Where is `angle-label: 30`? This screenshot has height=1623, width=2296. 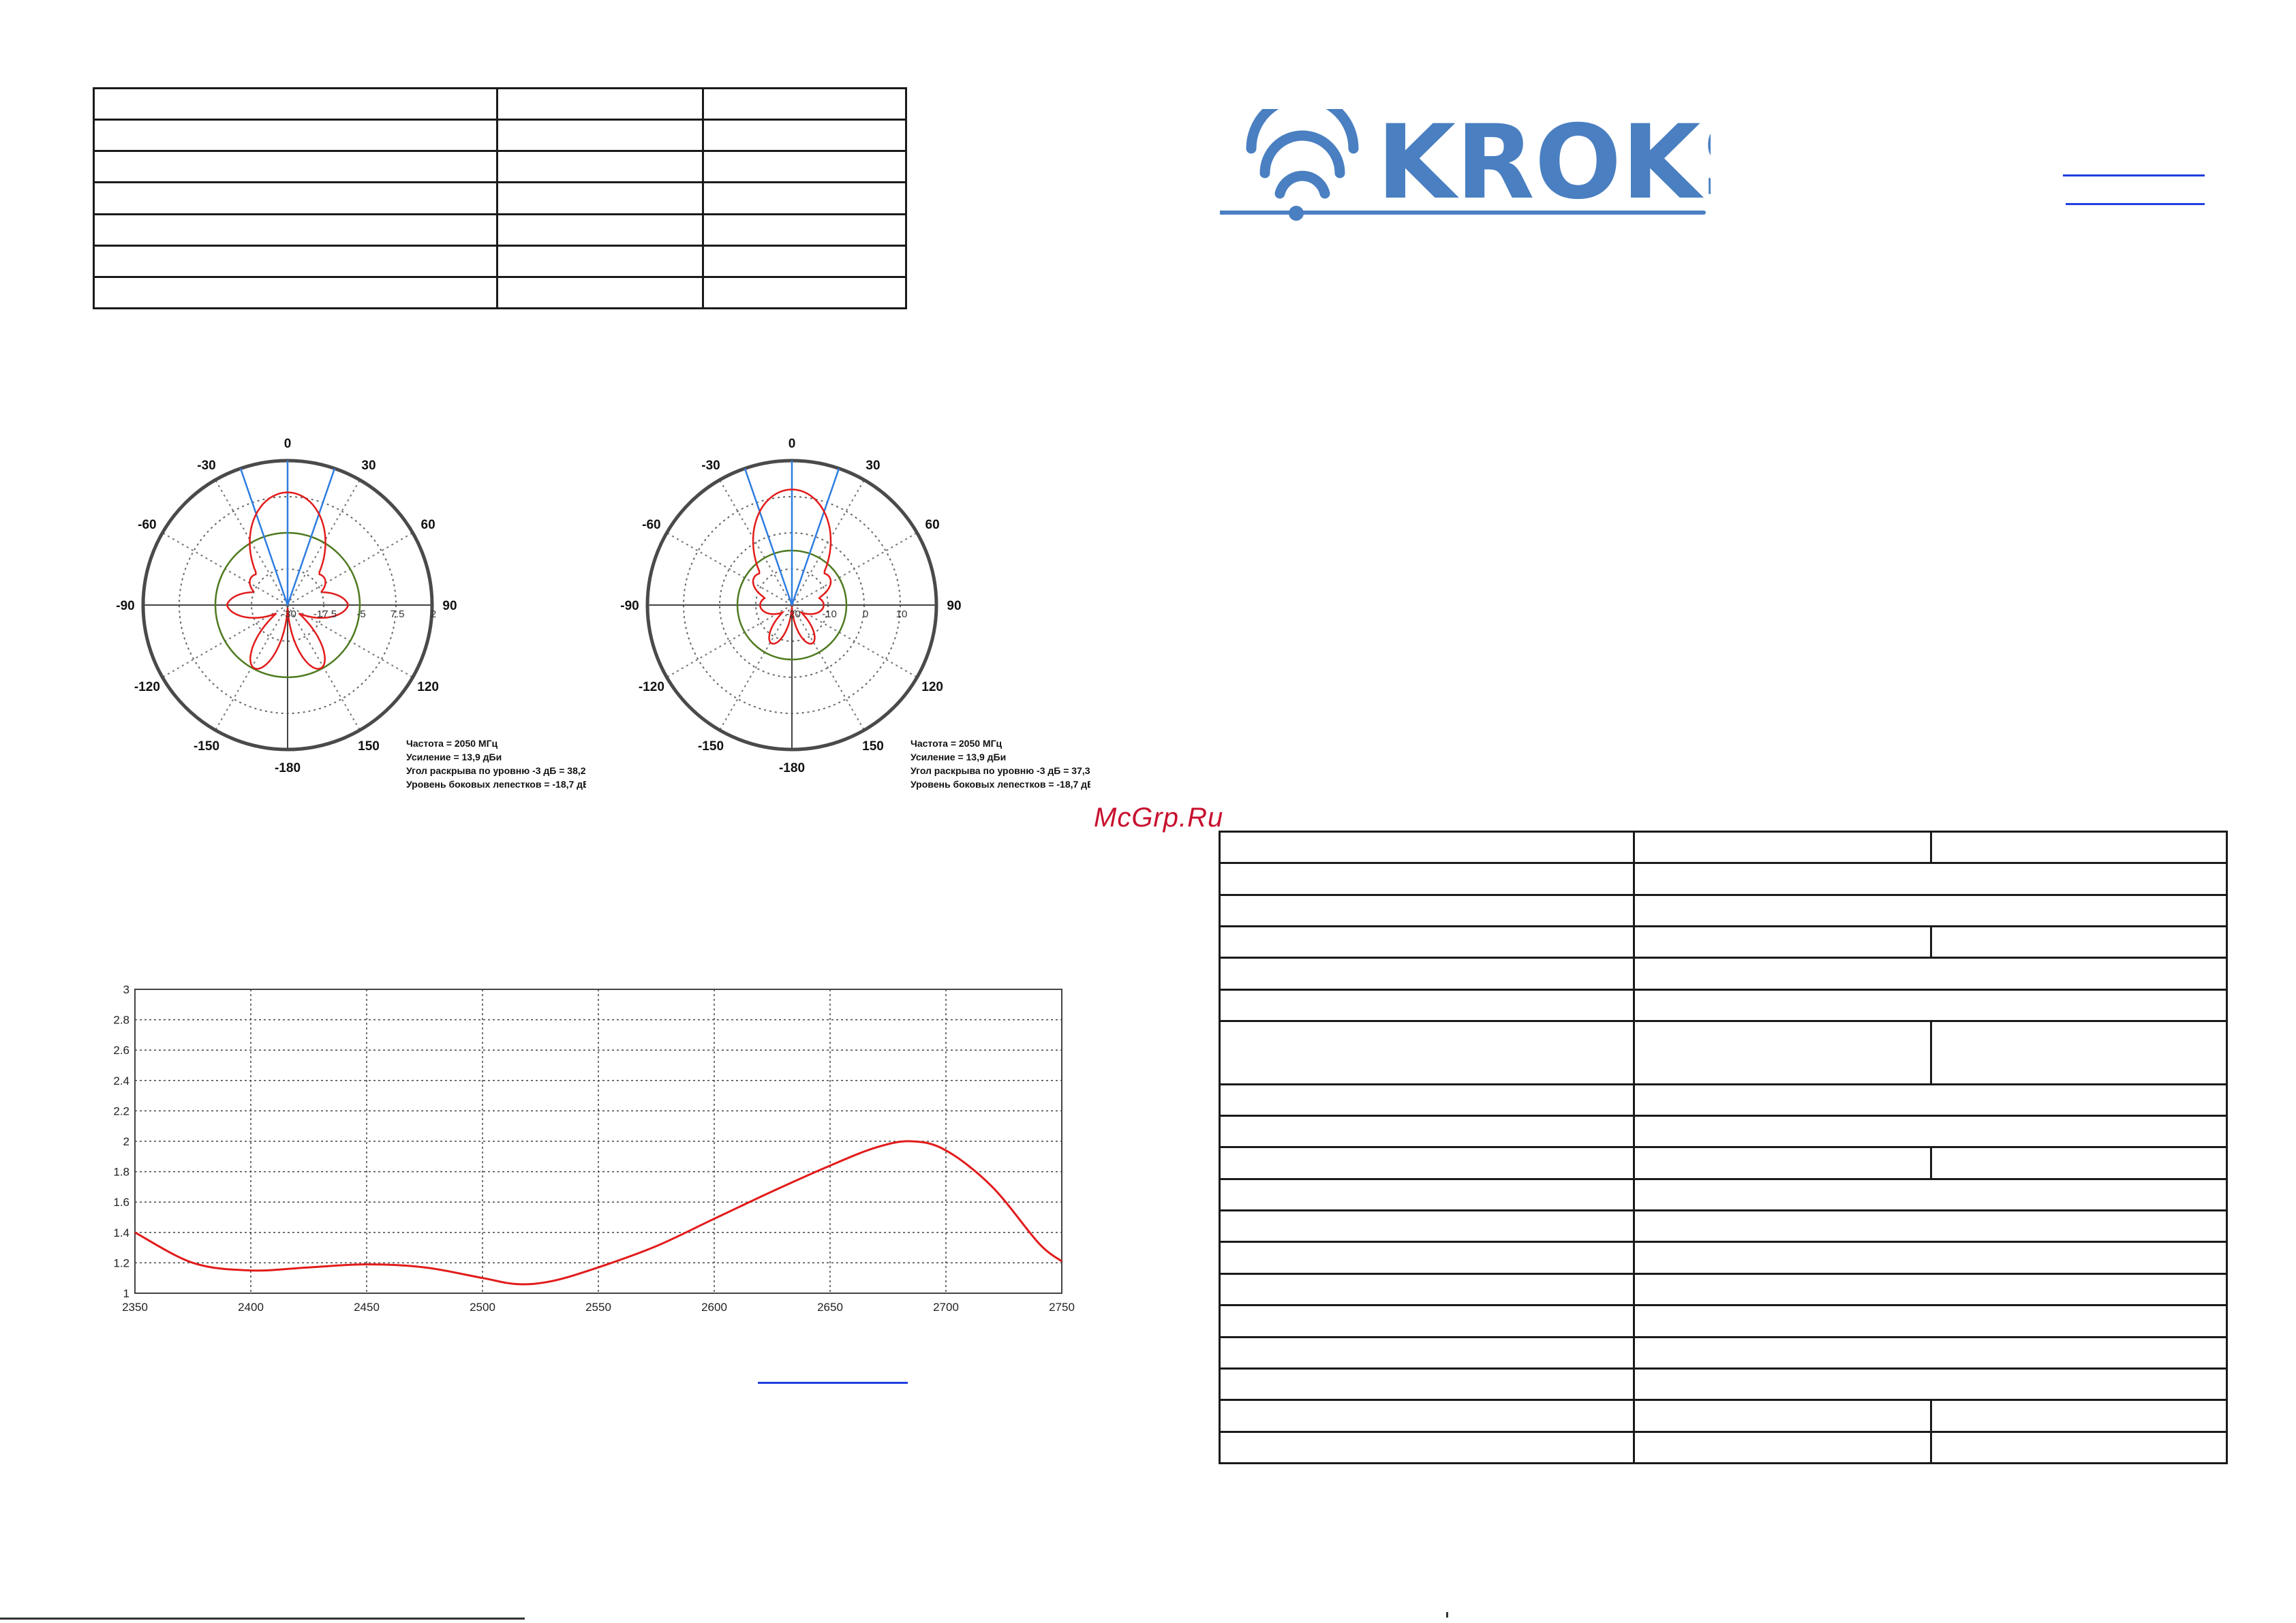 angle-label: 30 is located at coordinates (369, 466).